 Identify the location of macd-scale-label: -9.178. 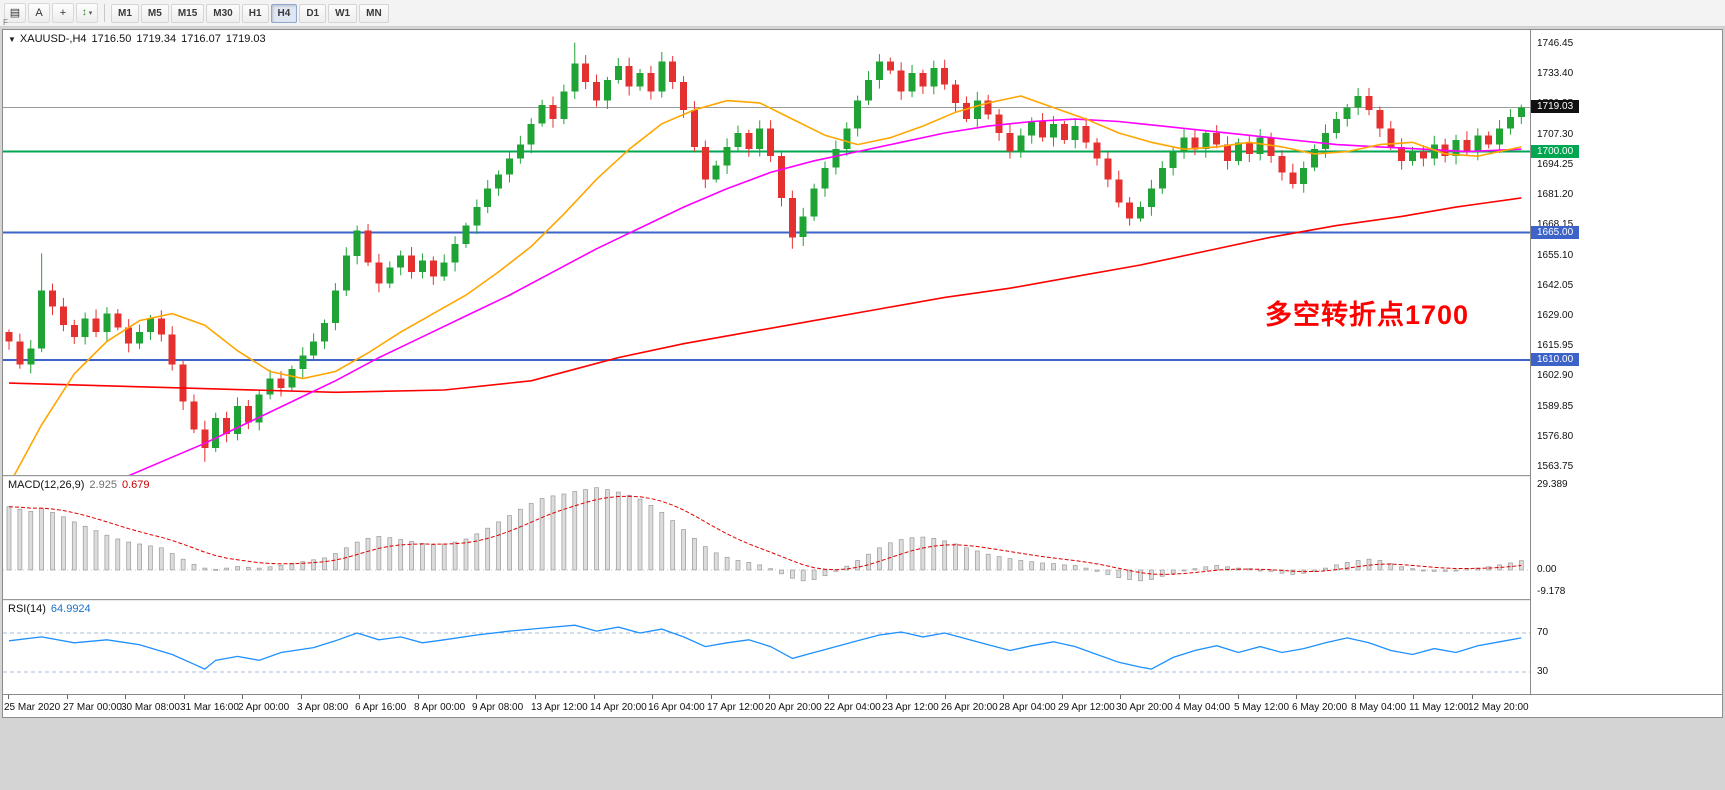
(1551, 591).